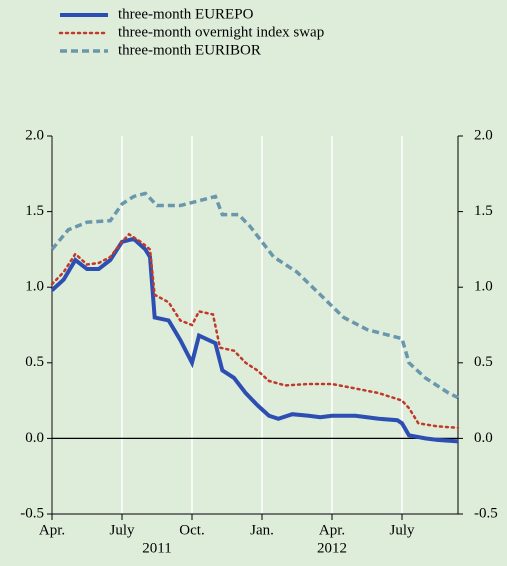  What do you see at coordinates (483, 135) in the screenshot?
I see `y2-tick-label: 2.0` at bounding box center [483, 135].